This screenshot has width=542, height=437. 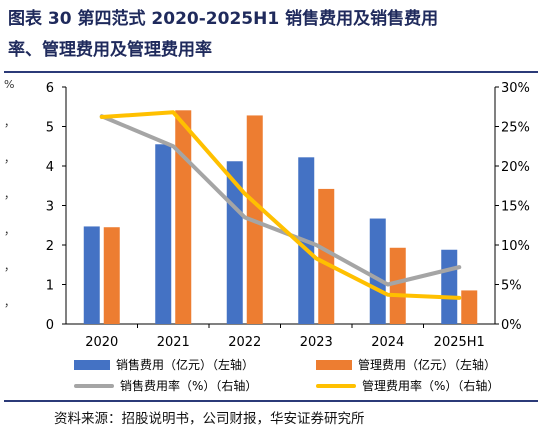 I want to click on legend-swatch-sales-fee, so click(x=92, y=364).